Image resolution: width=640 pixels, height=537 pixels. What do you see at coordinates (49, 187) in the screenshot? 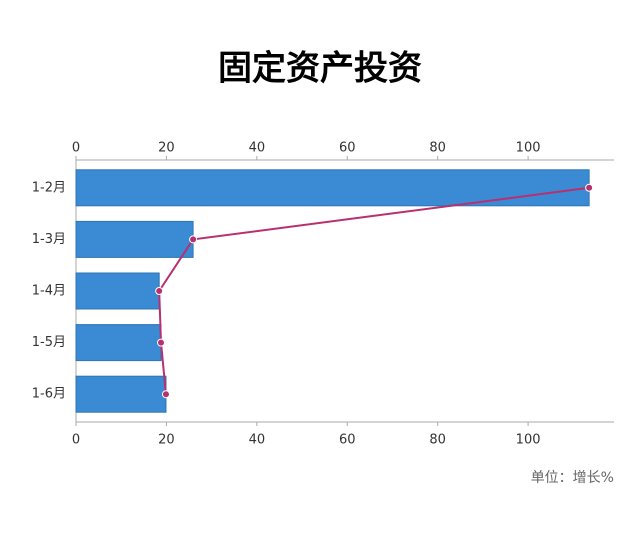
I see `y-tick-label: 1-2月` at bounding box center [49, 187].